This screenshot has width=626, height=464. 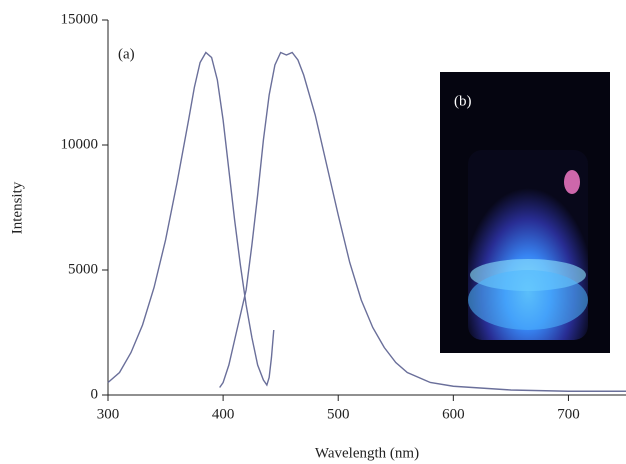 I want to click on y-tick-label: 0, so click(x=95, y=394).